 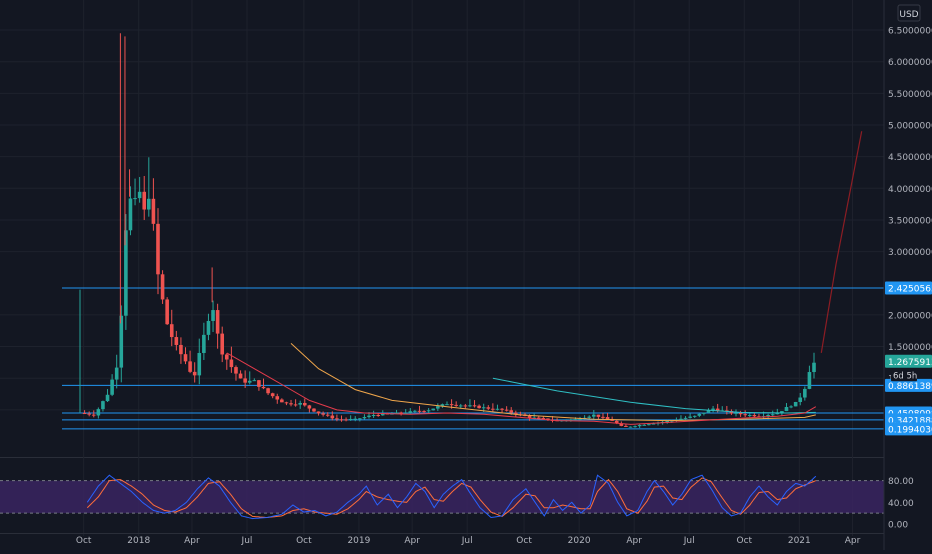 What do you see at coordinates (898, 526) in the screenshot?
I see `oscillator-tick-label: 0.00` at bounding box center [898, 526].